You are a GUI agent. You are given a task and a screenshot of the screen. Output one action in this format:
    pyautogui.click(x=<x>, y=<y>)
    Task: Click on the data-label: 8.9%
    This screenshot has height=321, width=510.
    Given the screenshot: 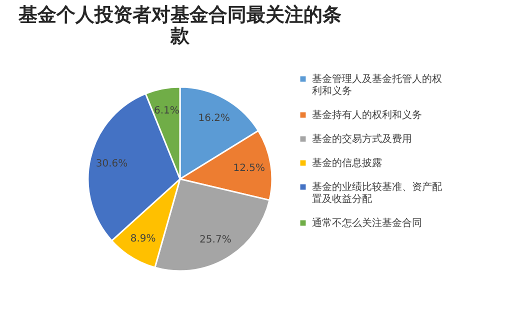 What is the action you would take?
    pyautogui.click(x=143, y=238)
    